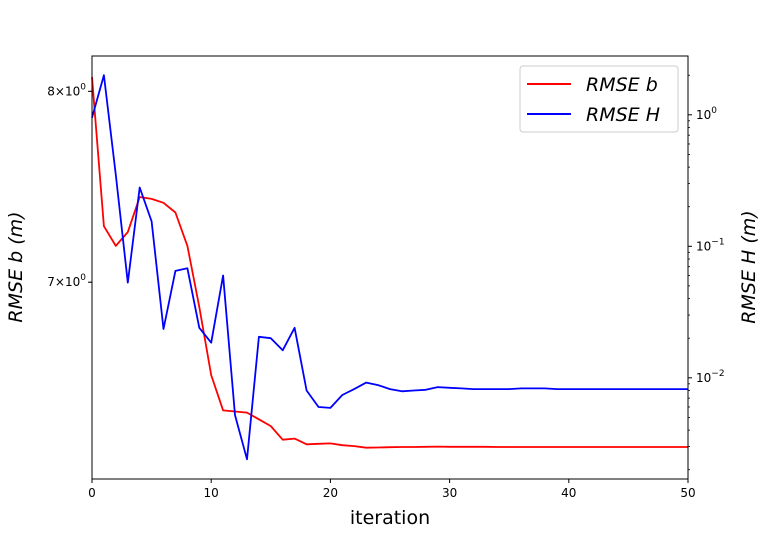  What do you see at coordinates (392, 489) in the screenshot?
I see `x-axis: 0 10 20 30 40 50` at bounding box center [392, 489].